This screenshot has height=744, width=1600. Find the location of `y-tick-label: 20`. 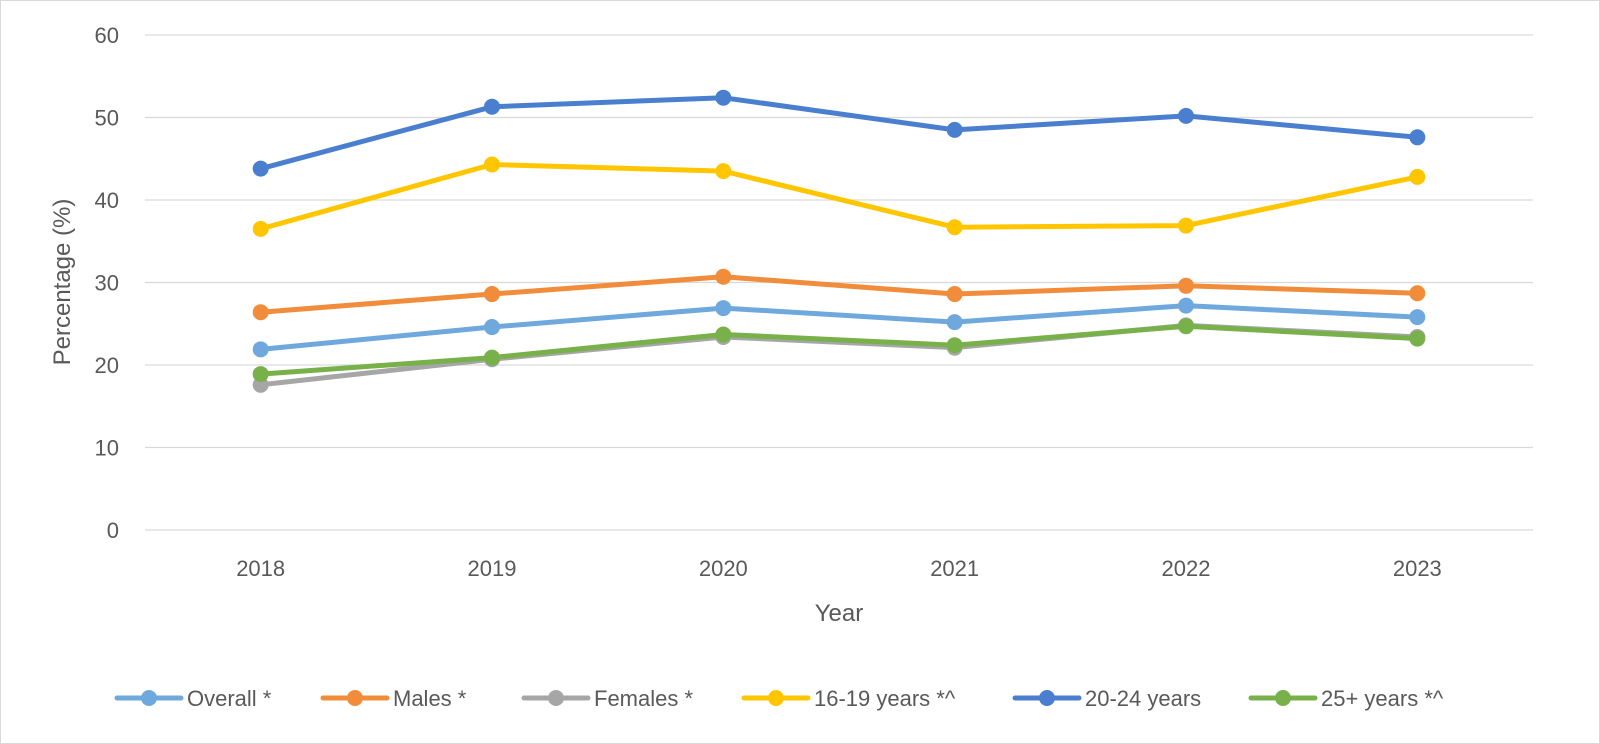

y-tick-label: 20 is located at coordinates (107, 365).